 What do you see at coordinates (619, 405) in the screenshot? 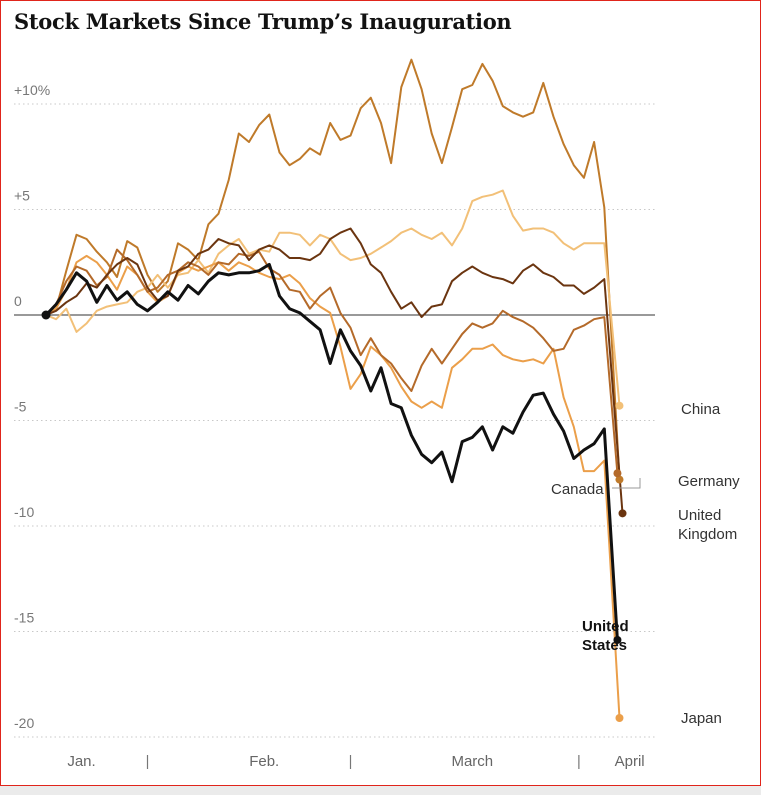
I see `end-marker-china` at bounding box center [619, 405].